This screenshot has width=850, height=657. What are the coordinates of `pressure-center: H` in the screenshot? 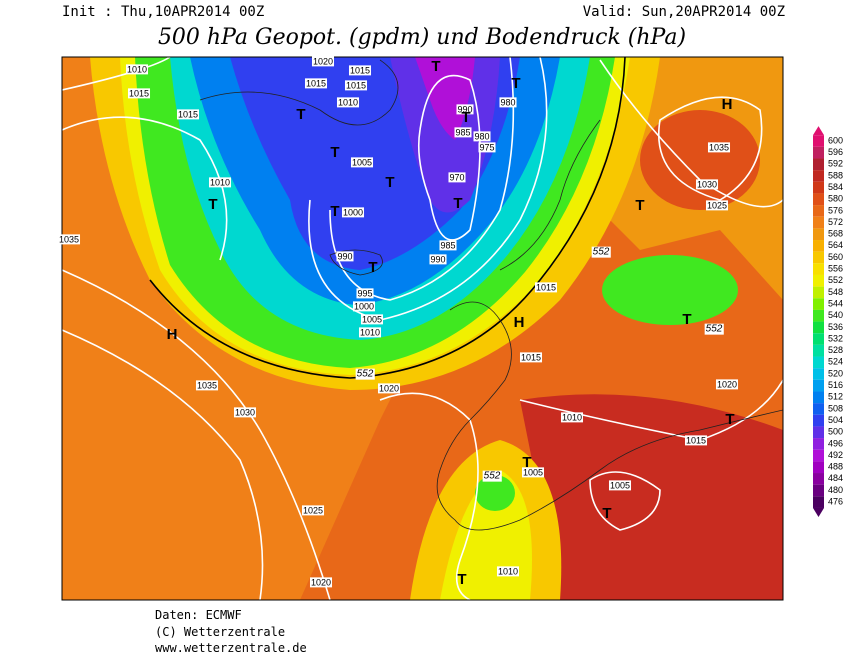 It's located at (172, 334).